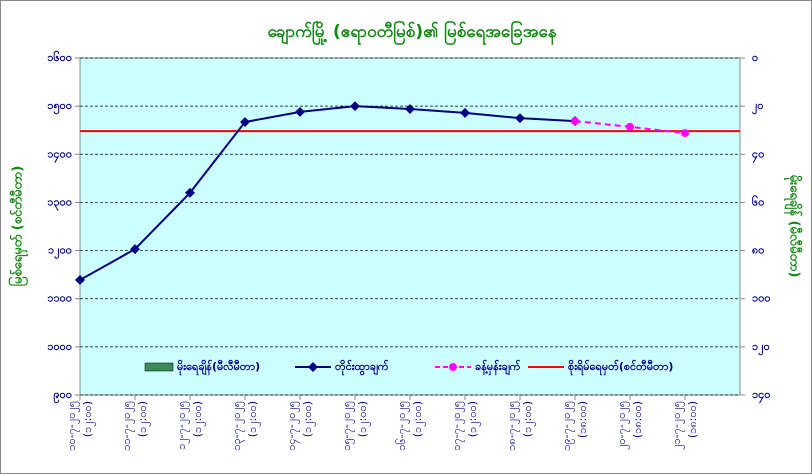 The height and width of the screenshot is (474, 812). I want to click on y2-tick-label: ၀, so click(755, 57).